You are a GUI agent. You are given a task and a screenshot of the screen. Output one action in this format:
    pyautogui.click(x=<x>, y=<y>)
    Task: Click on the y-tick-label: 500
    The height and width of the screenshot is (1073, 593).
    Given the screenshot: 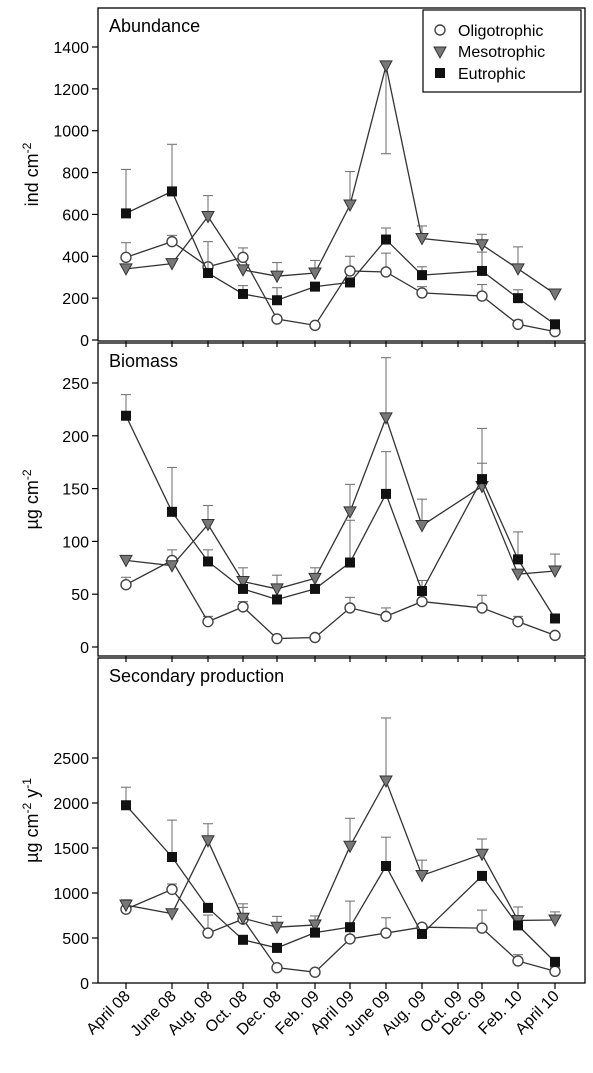 What is the action you would take?
    pyautogui.click(x=75, y=939)
    